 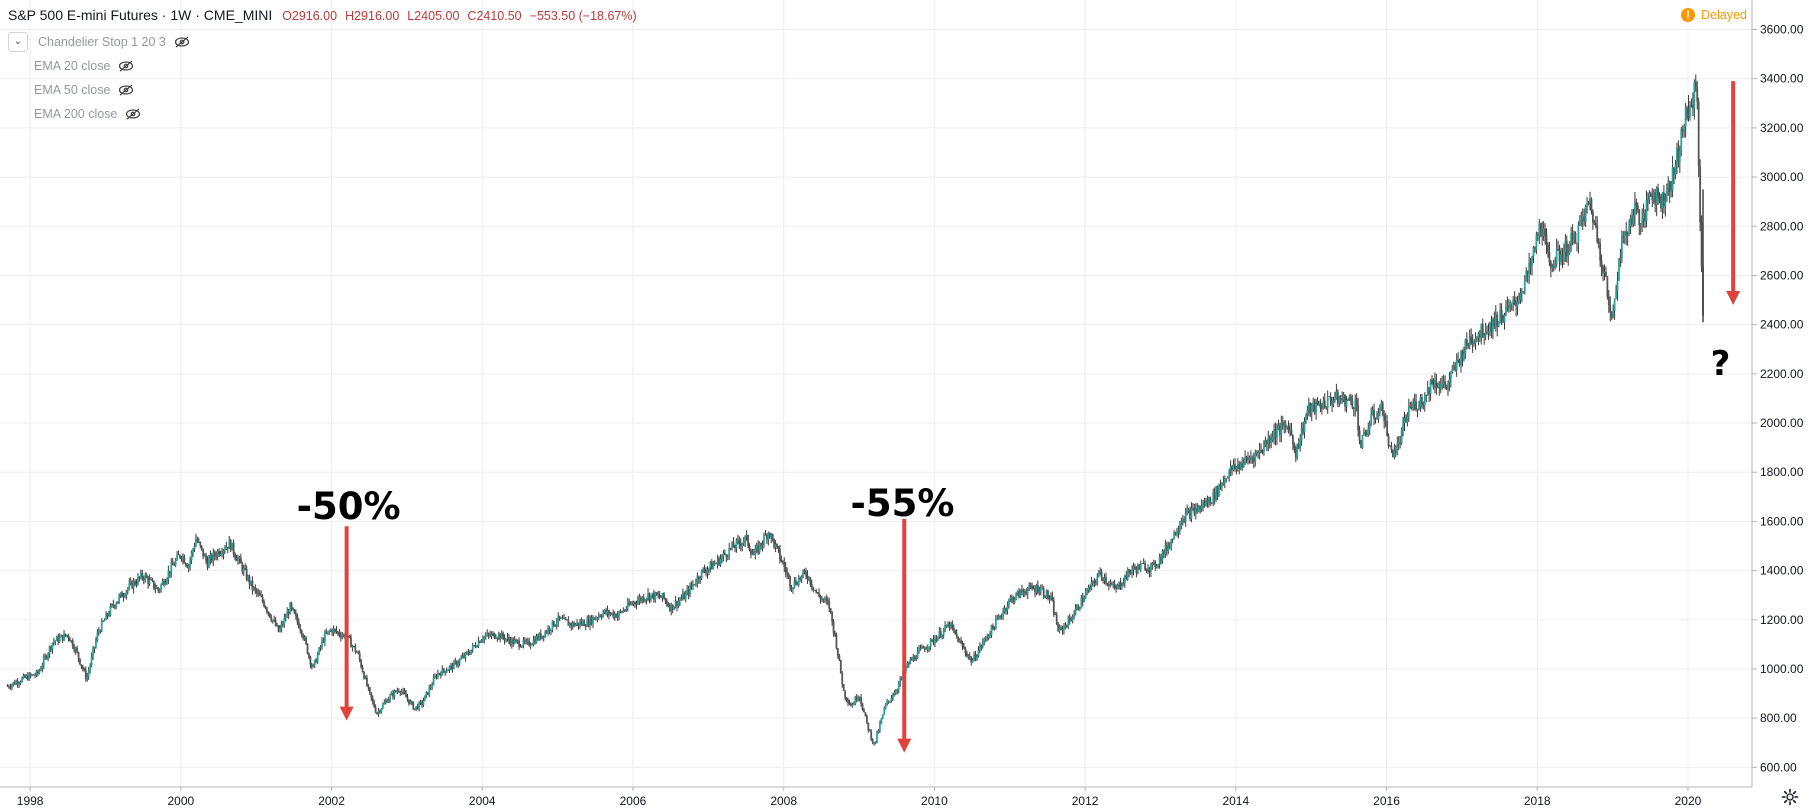 I want to click on symbol-title: S&P 500 E-mini Futures · 1W · CME_MINI, so click(x=140, y=15).